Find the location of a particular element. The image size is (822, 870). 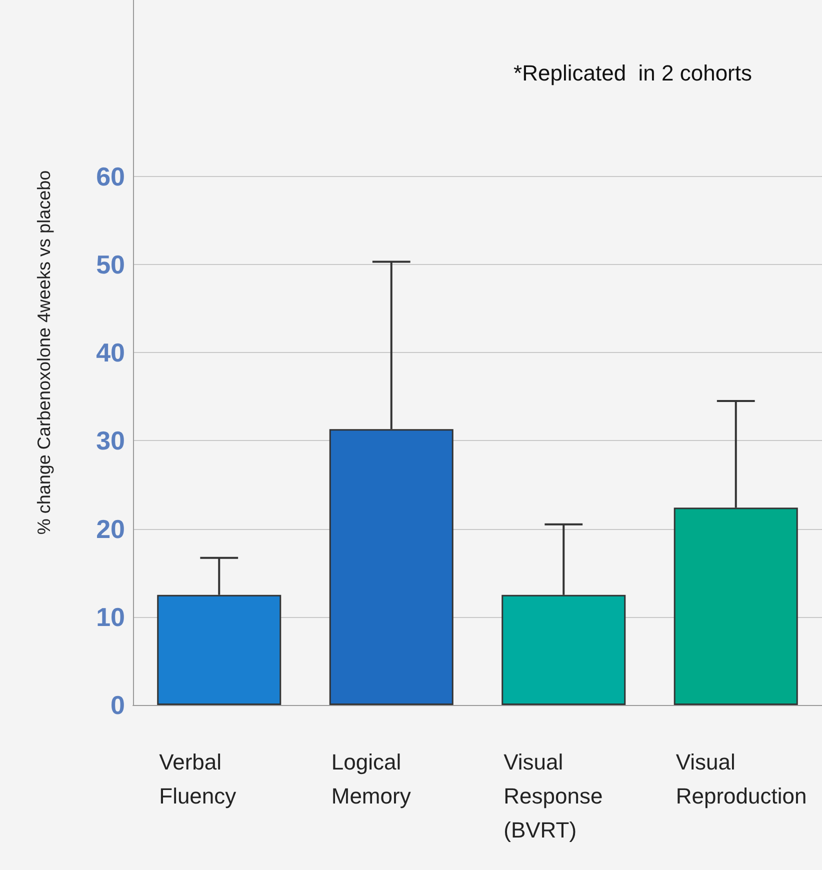

y-axis-title: % change Carbenoxolone 4weeks vs placebo is located at coordinates (44, 352).